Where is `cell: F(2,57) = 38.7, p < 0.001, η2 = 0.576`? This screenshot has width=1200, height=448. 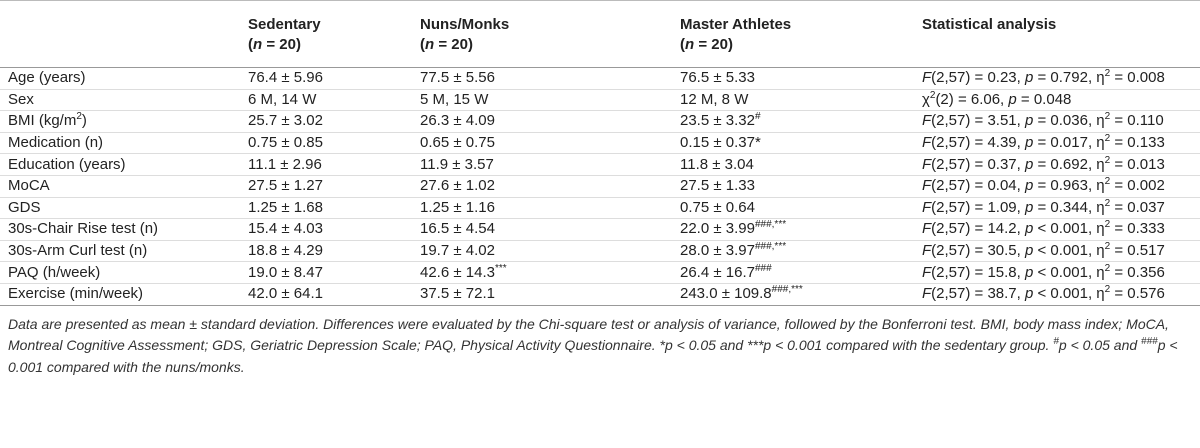 cell: F(2,57) = 38.7, p < 0.001, η2 = 0.576 is located at coordinates (1052, 294).